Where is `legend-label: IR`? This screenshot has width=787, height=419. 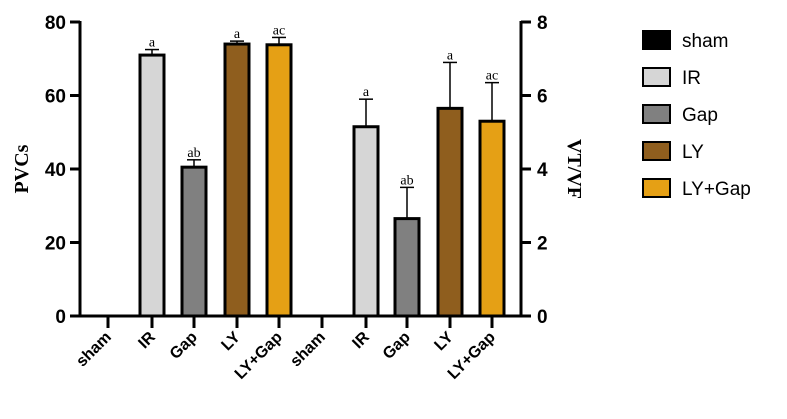
legend-label: IR is located at coordinates (691, 78).